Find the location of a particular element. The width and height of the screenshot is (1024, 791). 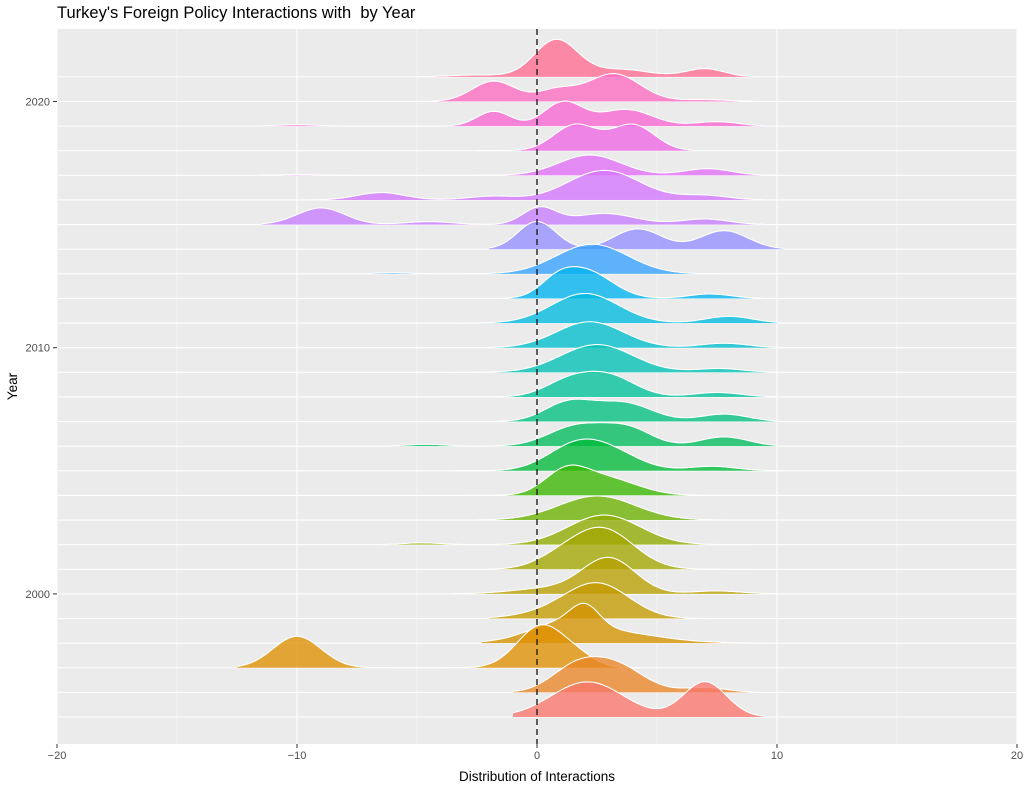

ridge-2005 is located at coordinates (615, 455).